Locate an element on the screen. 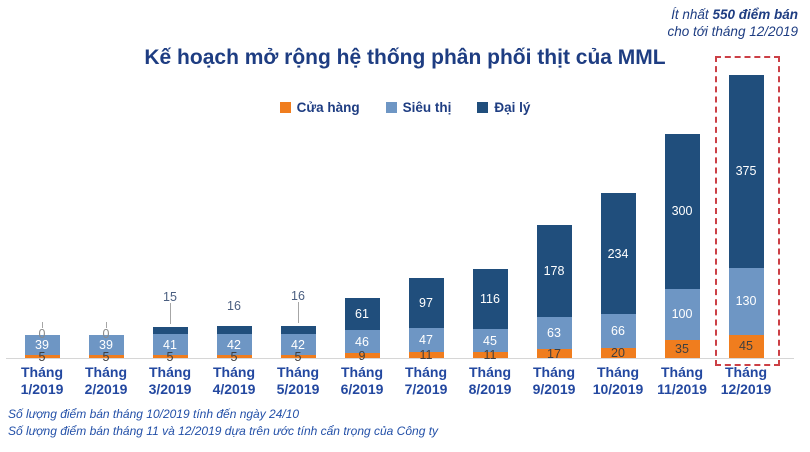 The height and width of the screenshot is (452, 810). bar-value-label: 47 is located at coordinates (426, 340).